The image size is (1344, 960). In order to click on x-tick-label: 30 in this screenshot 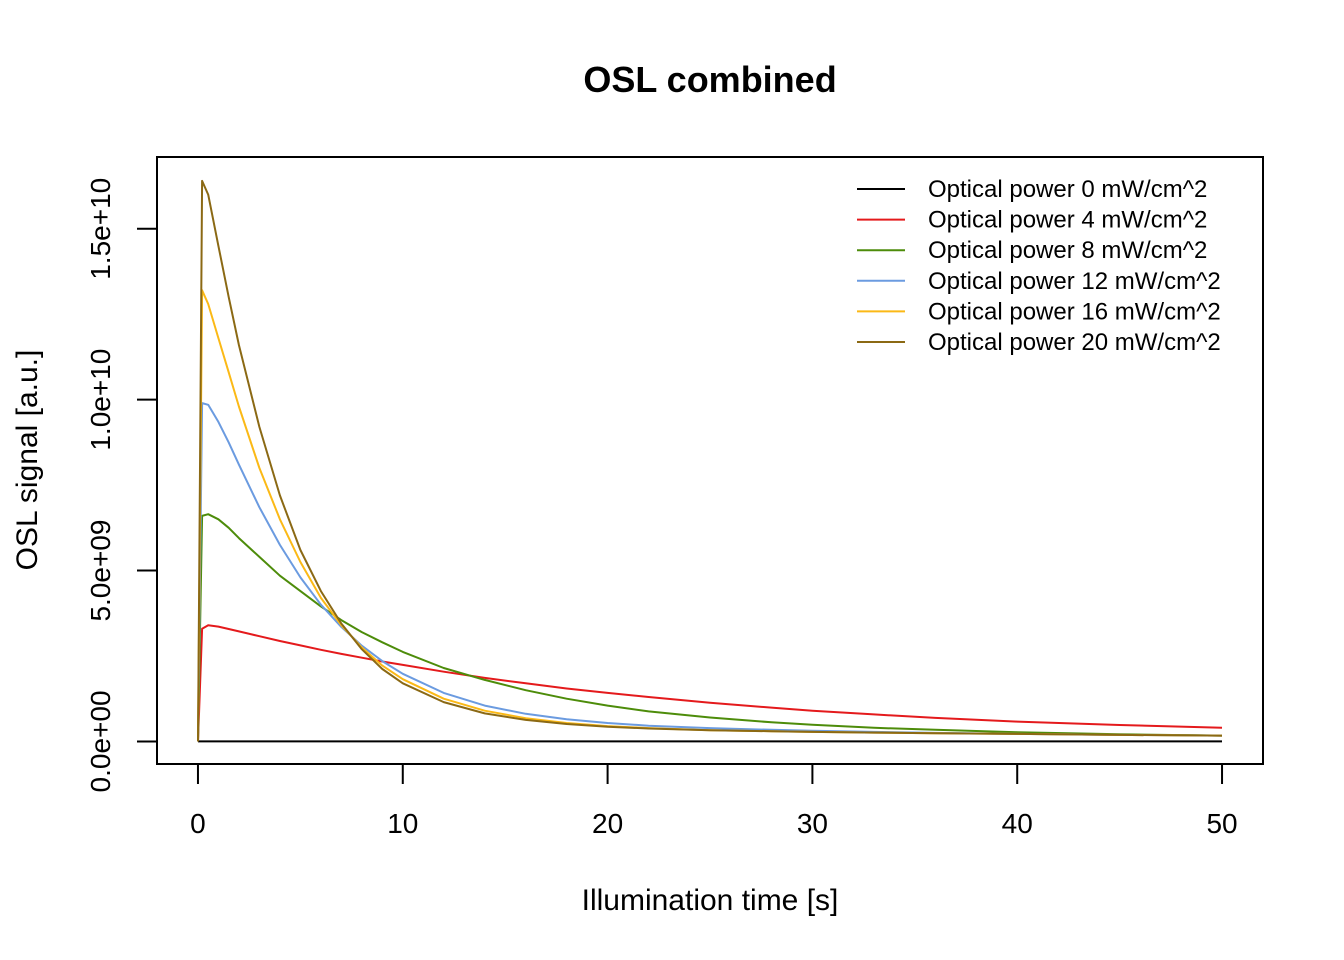, I will do `click(812, 823)`.